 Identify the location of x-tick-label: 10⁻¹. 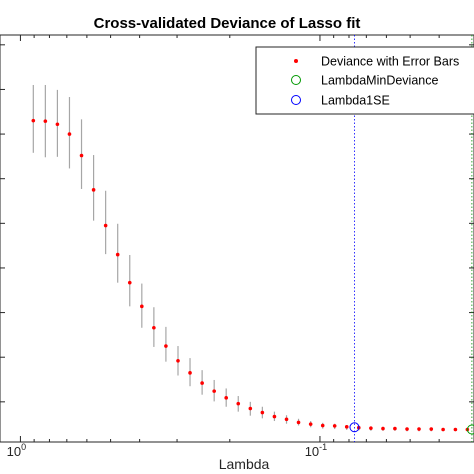
(316, 450).